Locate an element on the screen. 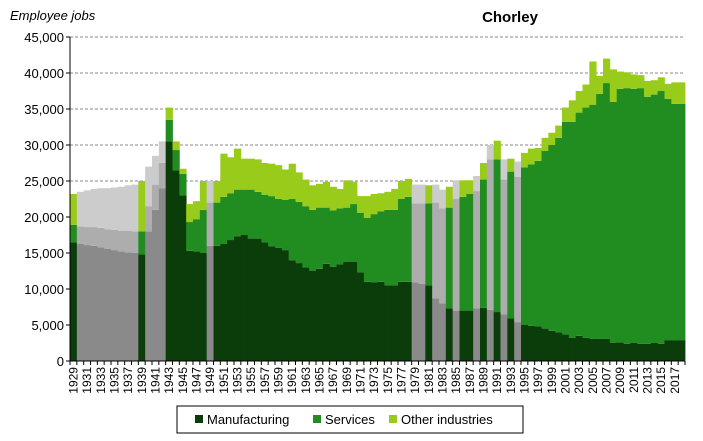 Image resolution: width=703 pixels, height=441 pixels. x-tick-label: 1937 is located at coordinates (128, 380).